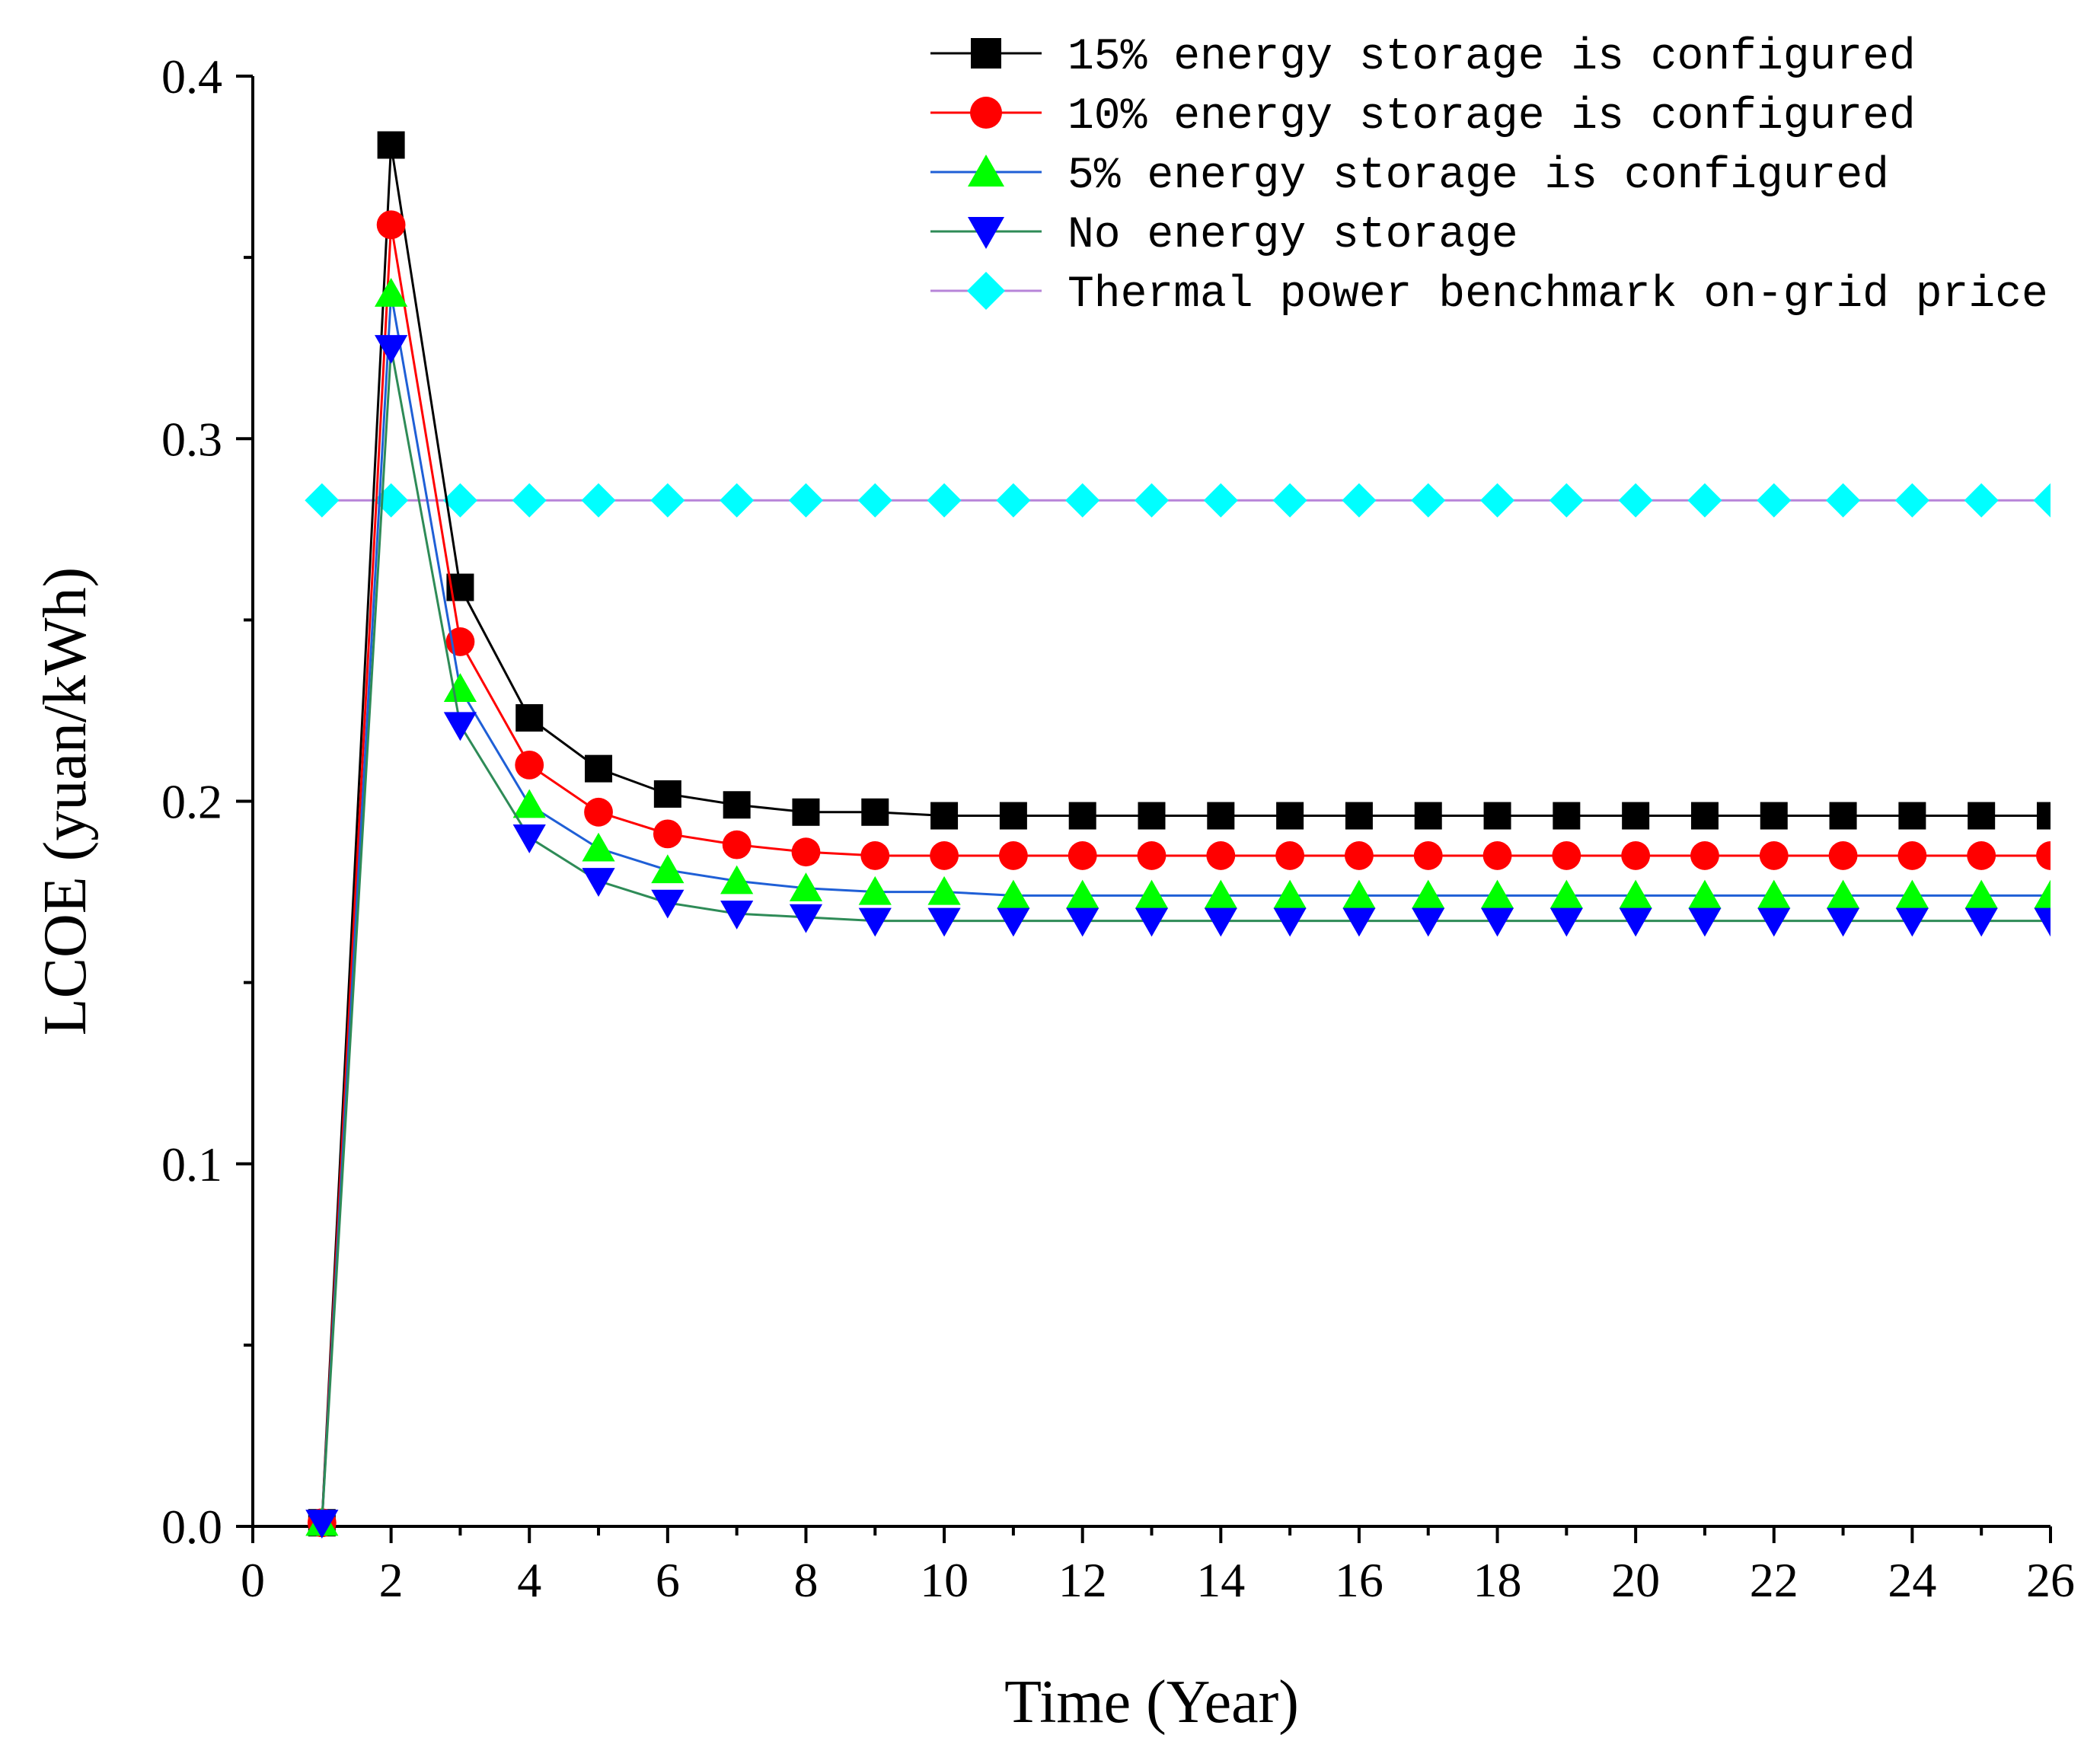  I want to click on legend-item: 5% energy storage is configured, so click(1409, 176).